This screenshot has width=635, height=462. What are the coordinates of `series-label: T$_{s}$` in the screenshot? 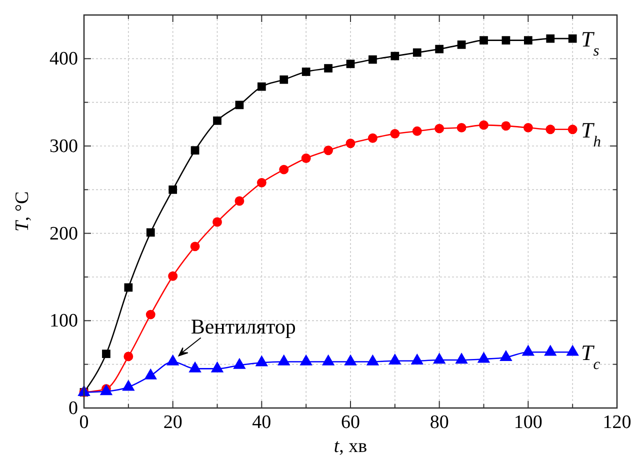 It's located at (590, 43).